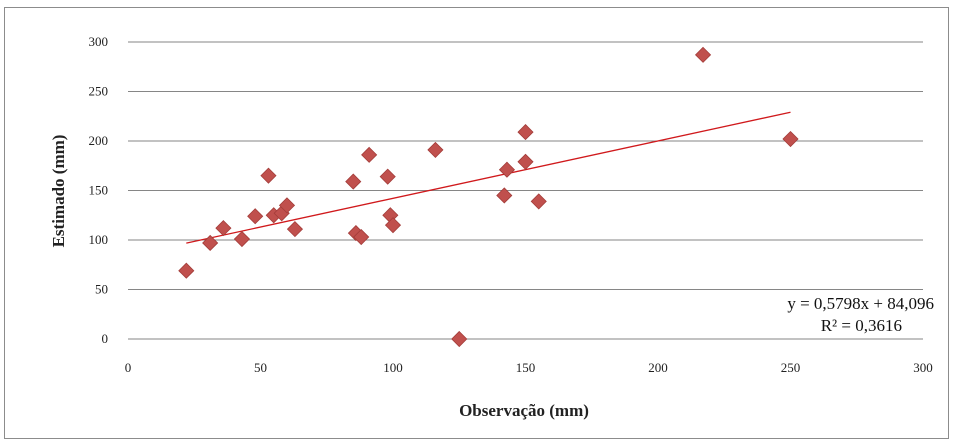 This screenshot has width=955, height=445. Describe the element at coordinates (923, 367) in the screenshot. I see `x-tick-label: 300` at that location.